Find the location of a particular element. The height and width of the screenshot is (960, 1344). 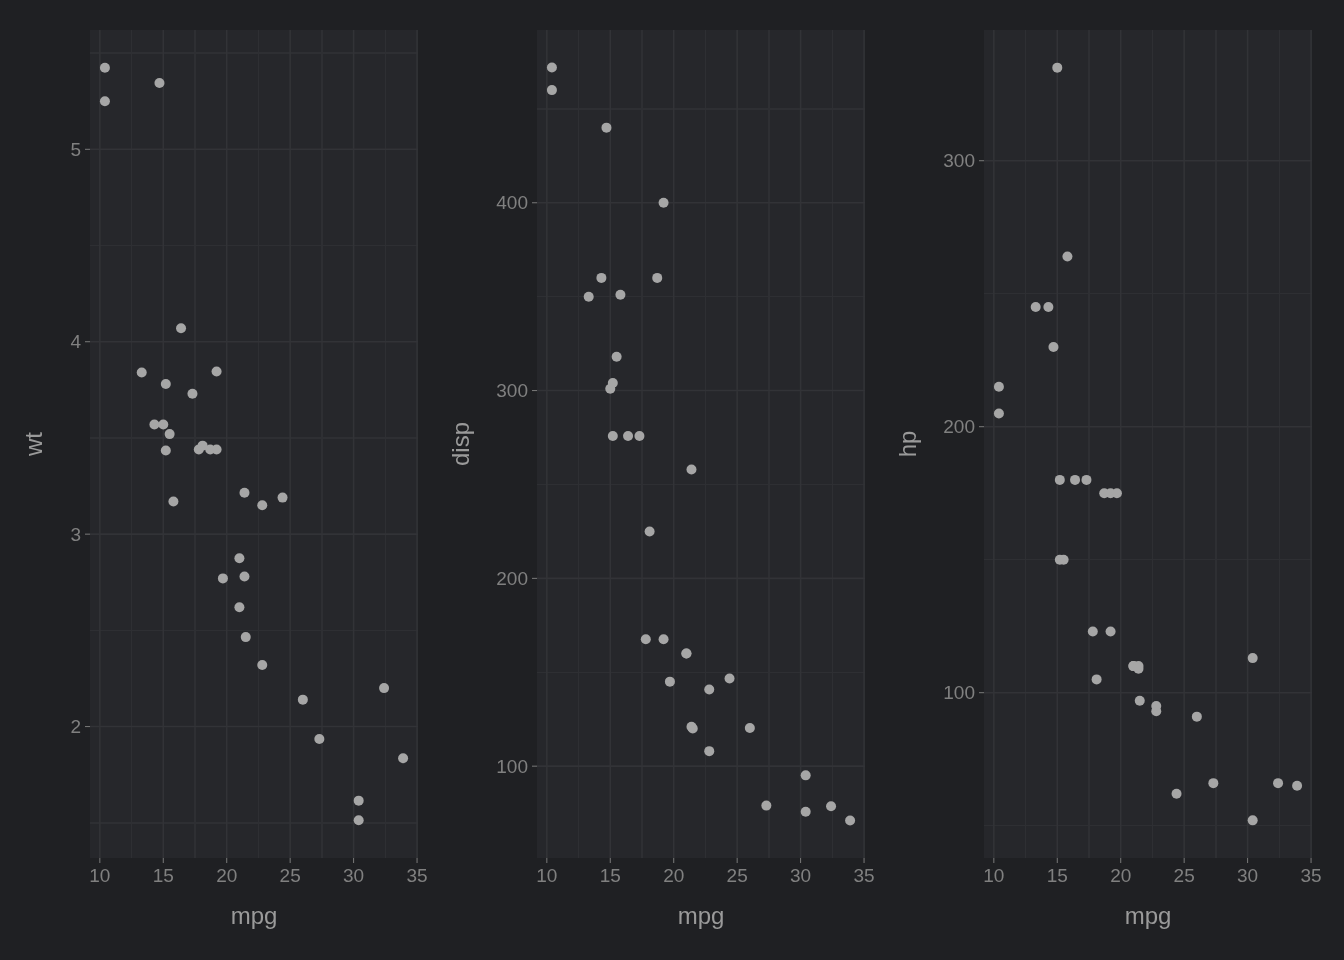

y-axis-title: disp is located at coordinates (460, 444).